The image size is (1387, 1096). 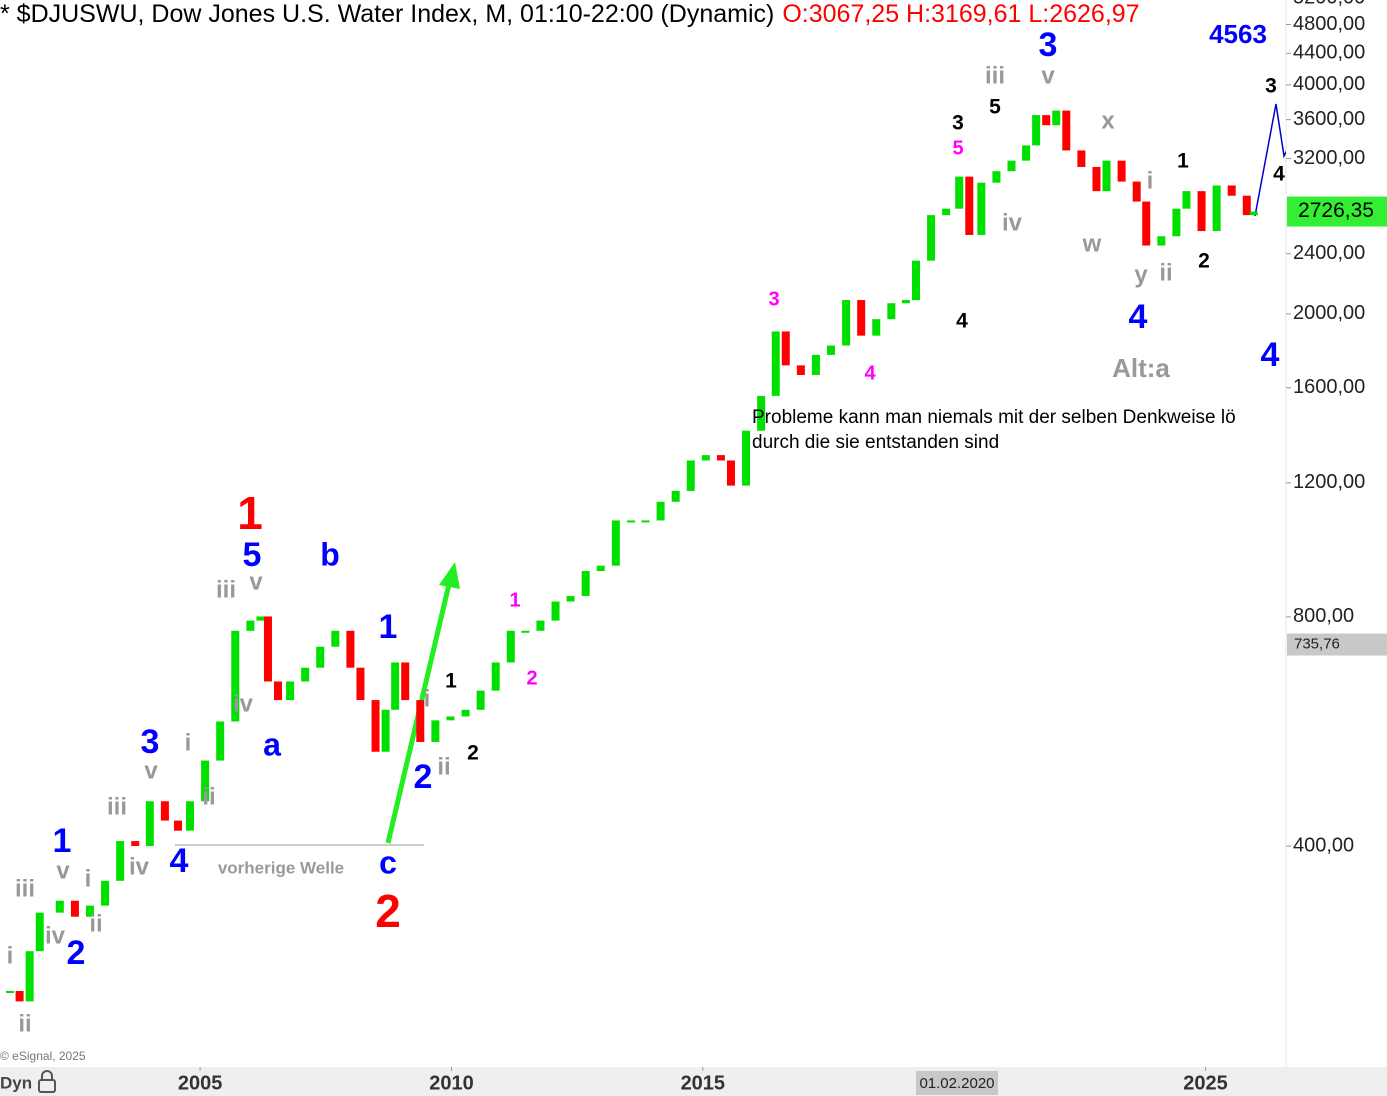 I want to click on last-price-label: 2726,35, so click(x=1336, y=210).